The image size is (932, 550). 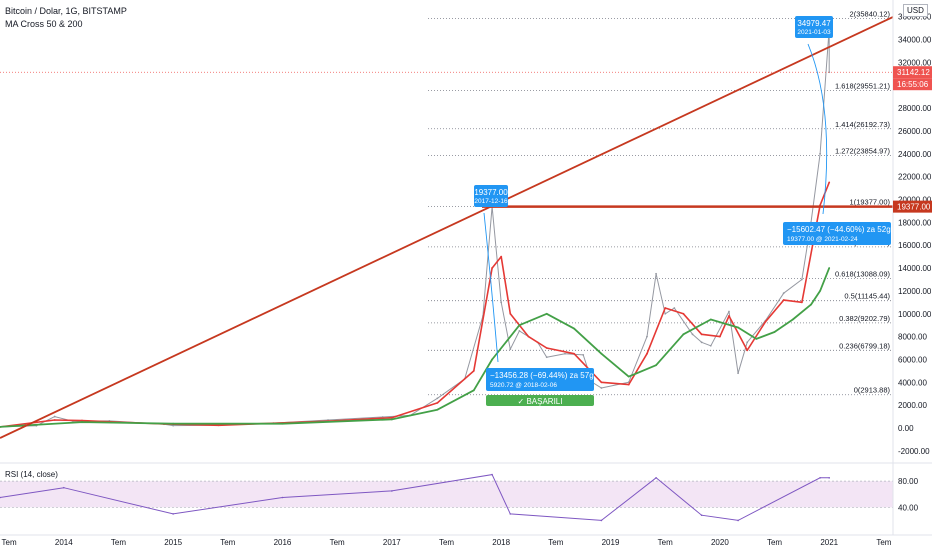 I want to click on time-tick-12: Tem, so click(x=665, y=542).